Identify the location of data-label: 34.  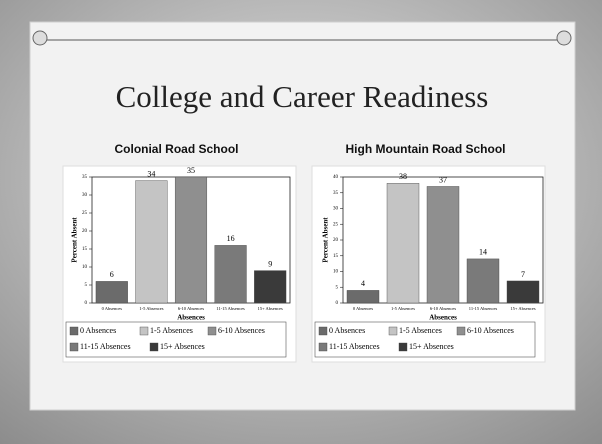
(151, 173).